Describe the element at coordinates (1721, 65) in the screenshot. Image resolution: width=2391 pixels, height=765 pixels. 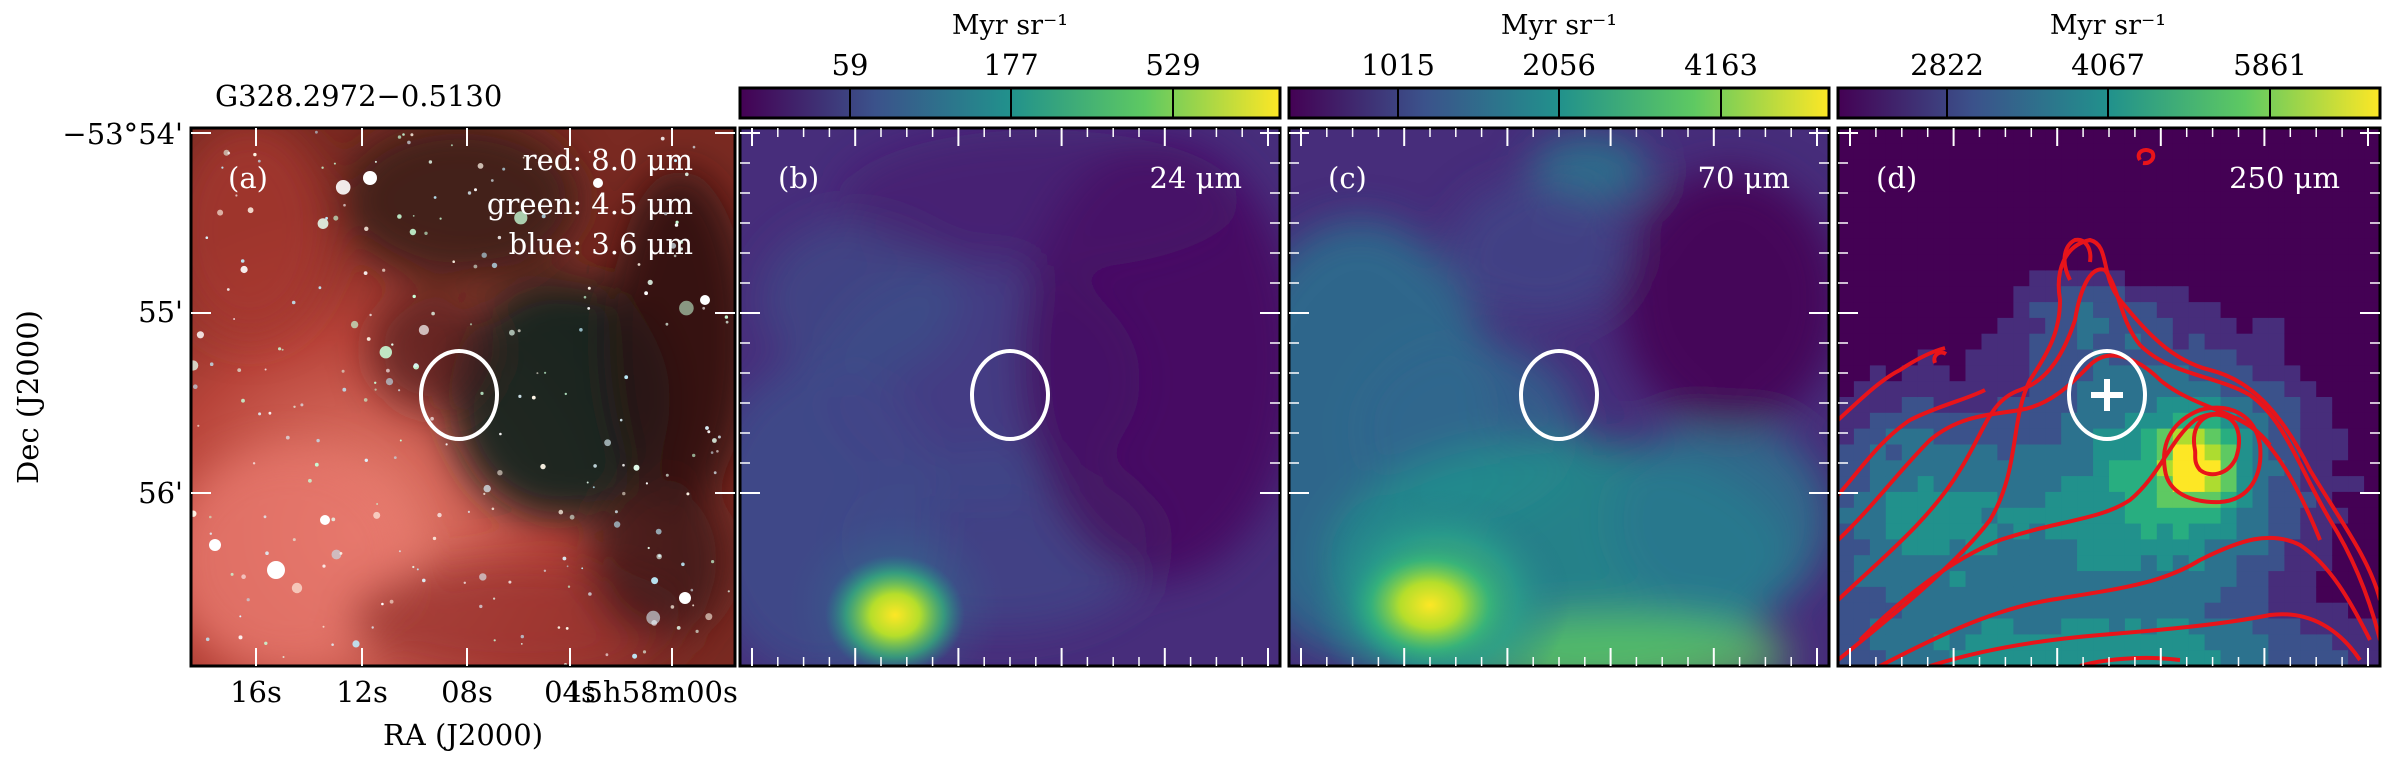
I see `colorbar-tick-label: 4163` at that location.